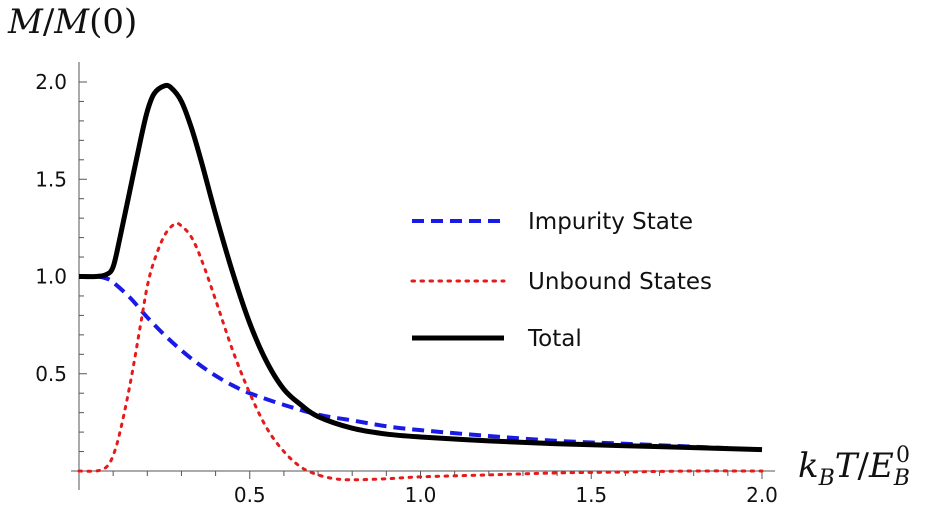 The width and height of the screenshot is (945, 512). I want to click on legend: Impurity State Unbound States Total, so click(561, 280).